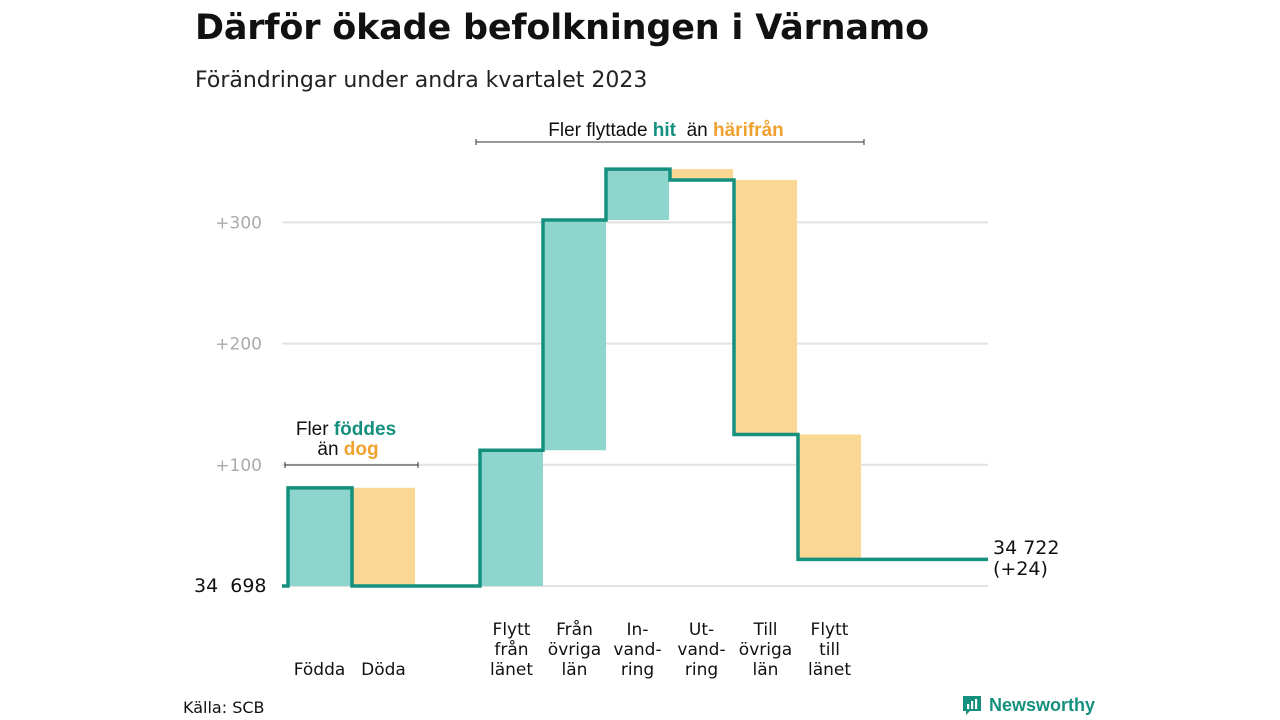 The height and width of the screenshot is (720, 1280). I want to click on end-value-label: 34 722 (+24), so click(1026, 558).